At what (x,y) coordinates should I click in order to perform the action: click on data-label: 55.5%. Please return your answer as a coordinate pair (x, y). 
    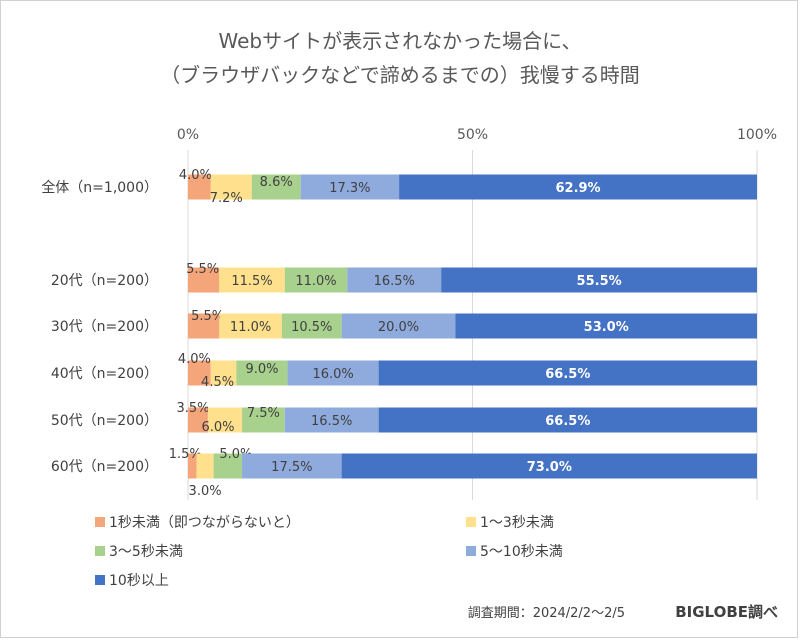
    Looking at the image, I should click on (599, 281).